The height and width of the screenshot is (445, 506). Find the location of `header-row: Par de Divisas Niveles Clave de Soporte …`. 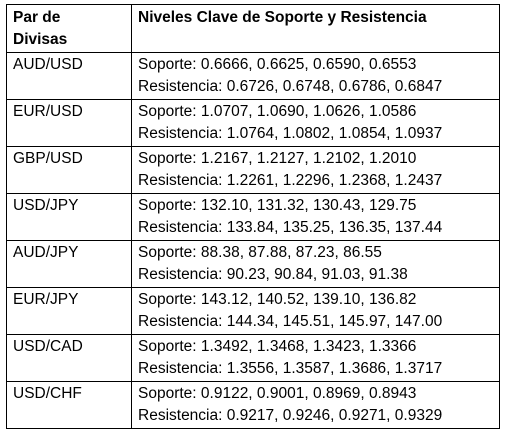

header-row: Par de Divisas Niveles Clave de Soporte … is located at coordinates (253, 28).